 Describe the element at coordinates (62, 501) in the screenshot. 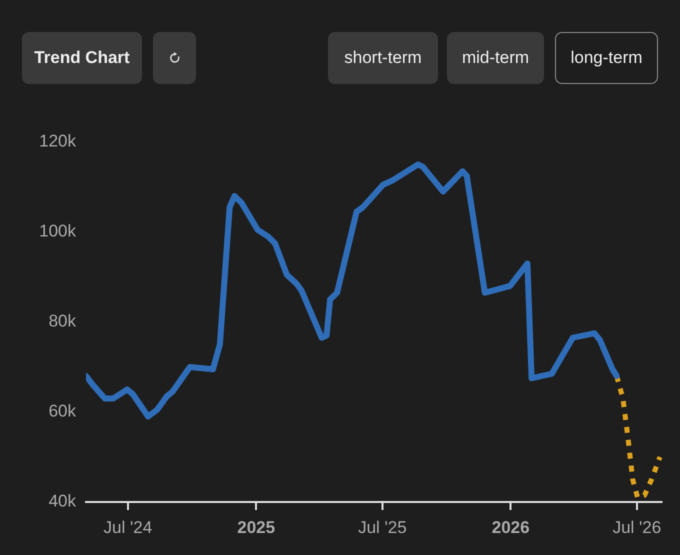

I see `y-tick-label: 40k` at that location.